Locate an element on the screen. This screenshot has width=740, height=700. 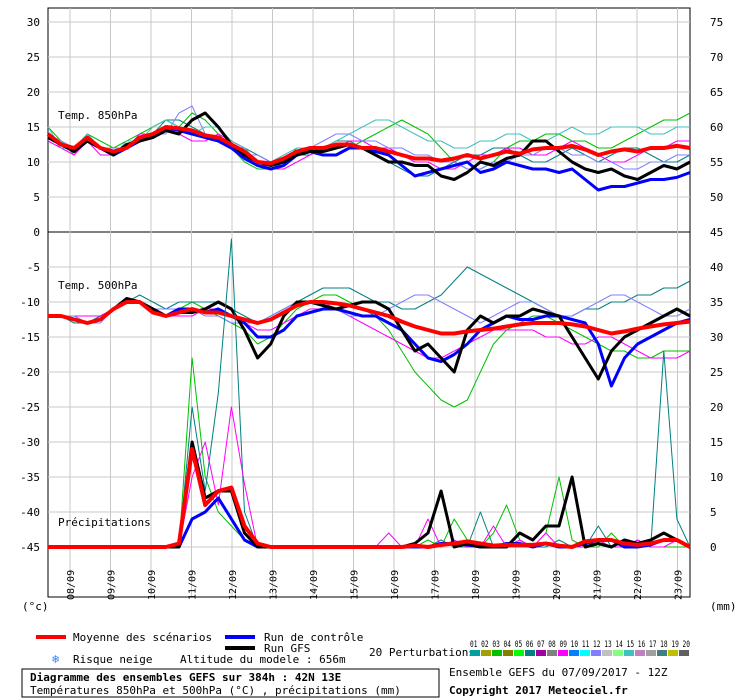
precip-mean-line is located at coordinates (369, 498).